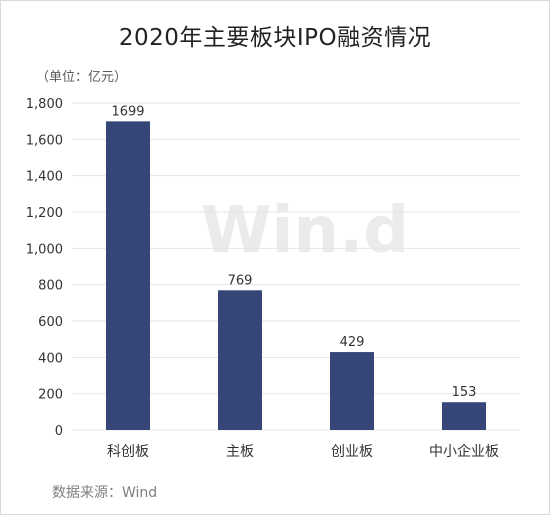 Image resolution: width=550 pixels, height=515 pixels. What do you see at coordinates (127, 111) in the screenshot?
I see `data-label: 1699` at bounding box center [127, 111].